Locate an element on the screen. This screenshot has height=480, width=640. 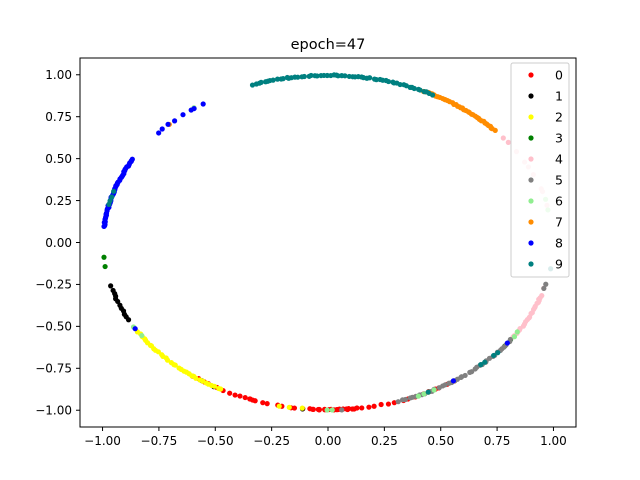
legend-label: 6 is located at coordinates (559, 201).